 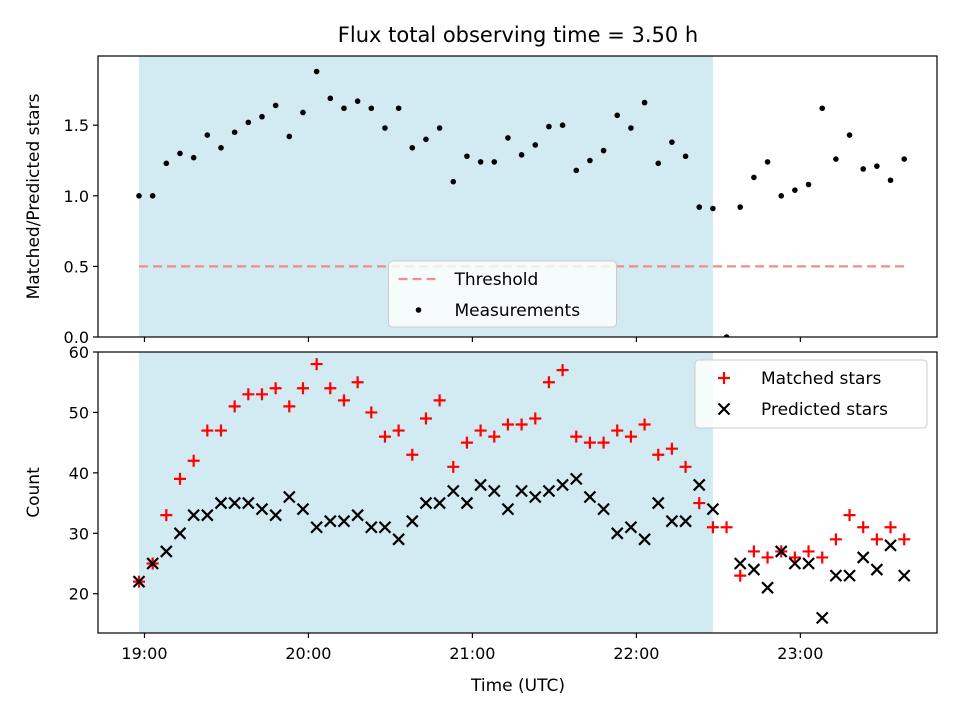 What do you see at coordinates (79, 473) in the screenshot?
I see `y-tick-label: 40` at bounding box center [79, 473].